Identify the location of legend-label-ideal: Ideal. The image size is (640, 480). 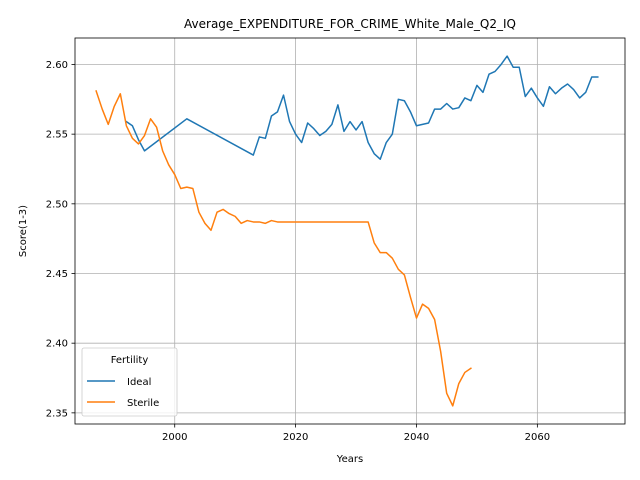
(139, 382).